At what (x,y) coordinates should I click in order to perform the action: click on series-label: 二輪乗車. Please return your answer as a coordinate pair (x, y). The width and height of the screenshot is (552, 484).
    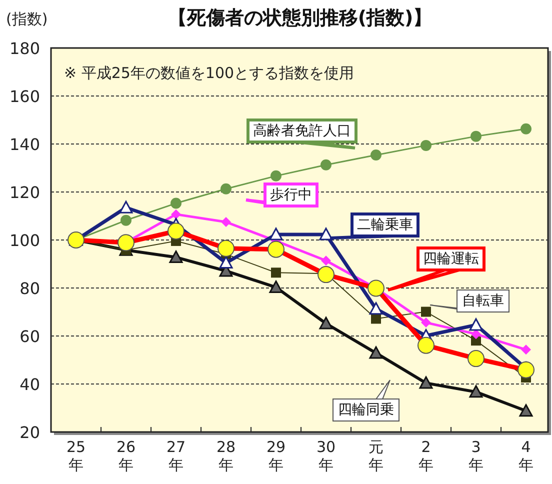
    Looking at the image, I should click on (385, 225).